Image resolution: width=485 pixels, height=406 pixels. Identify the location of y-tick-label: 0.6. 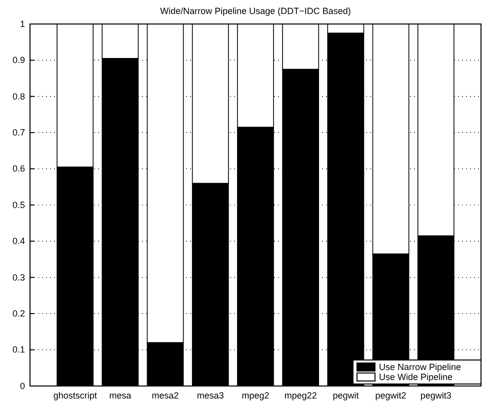
(18, 169).